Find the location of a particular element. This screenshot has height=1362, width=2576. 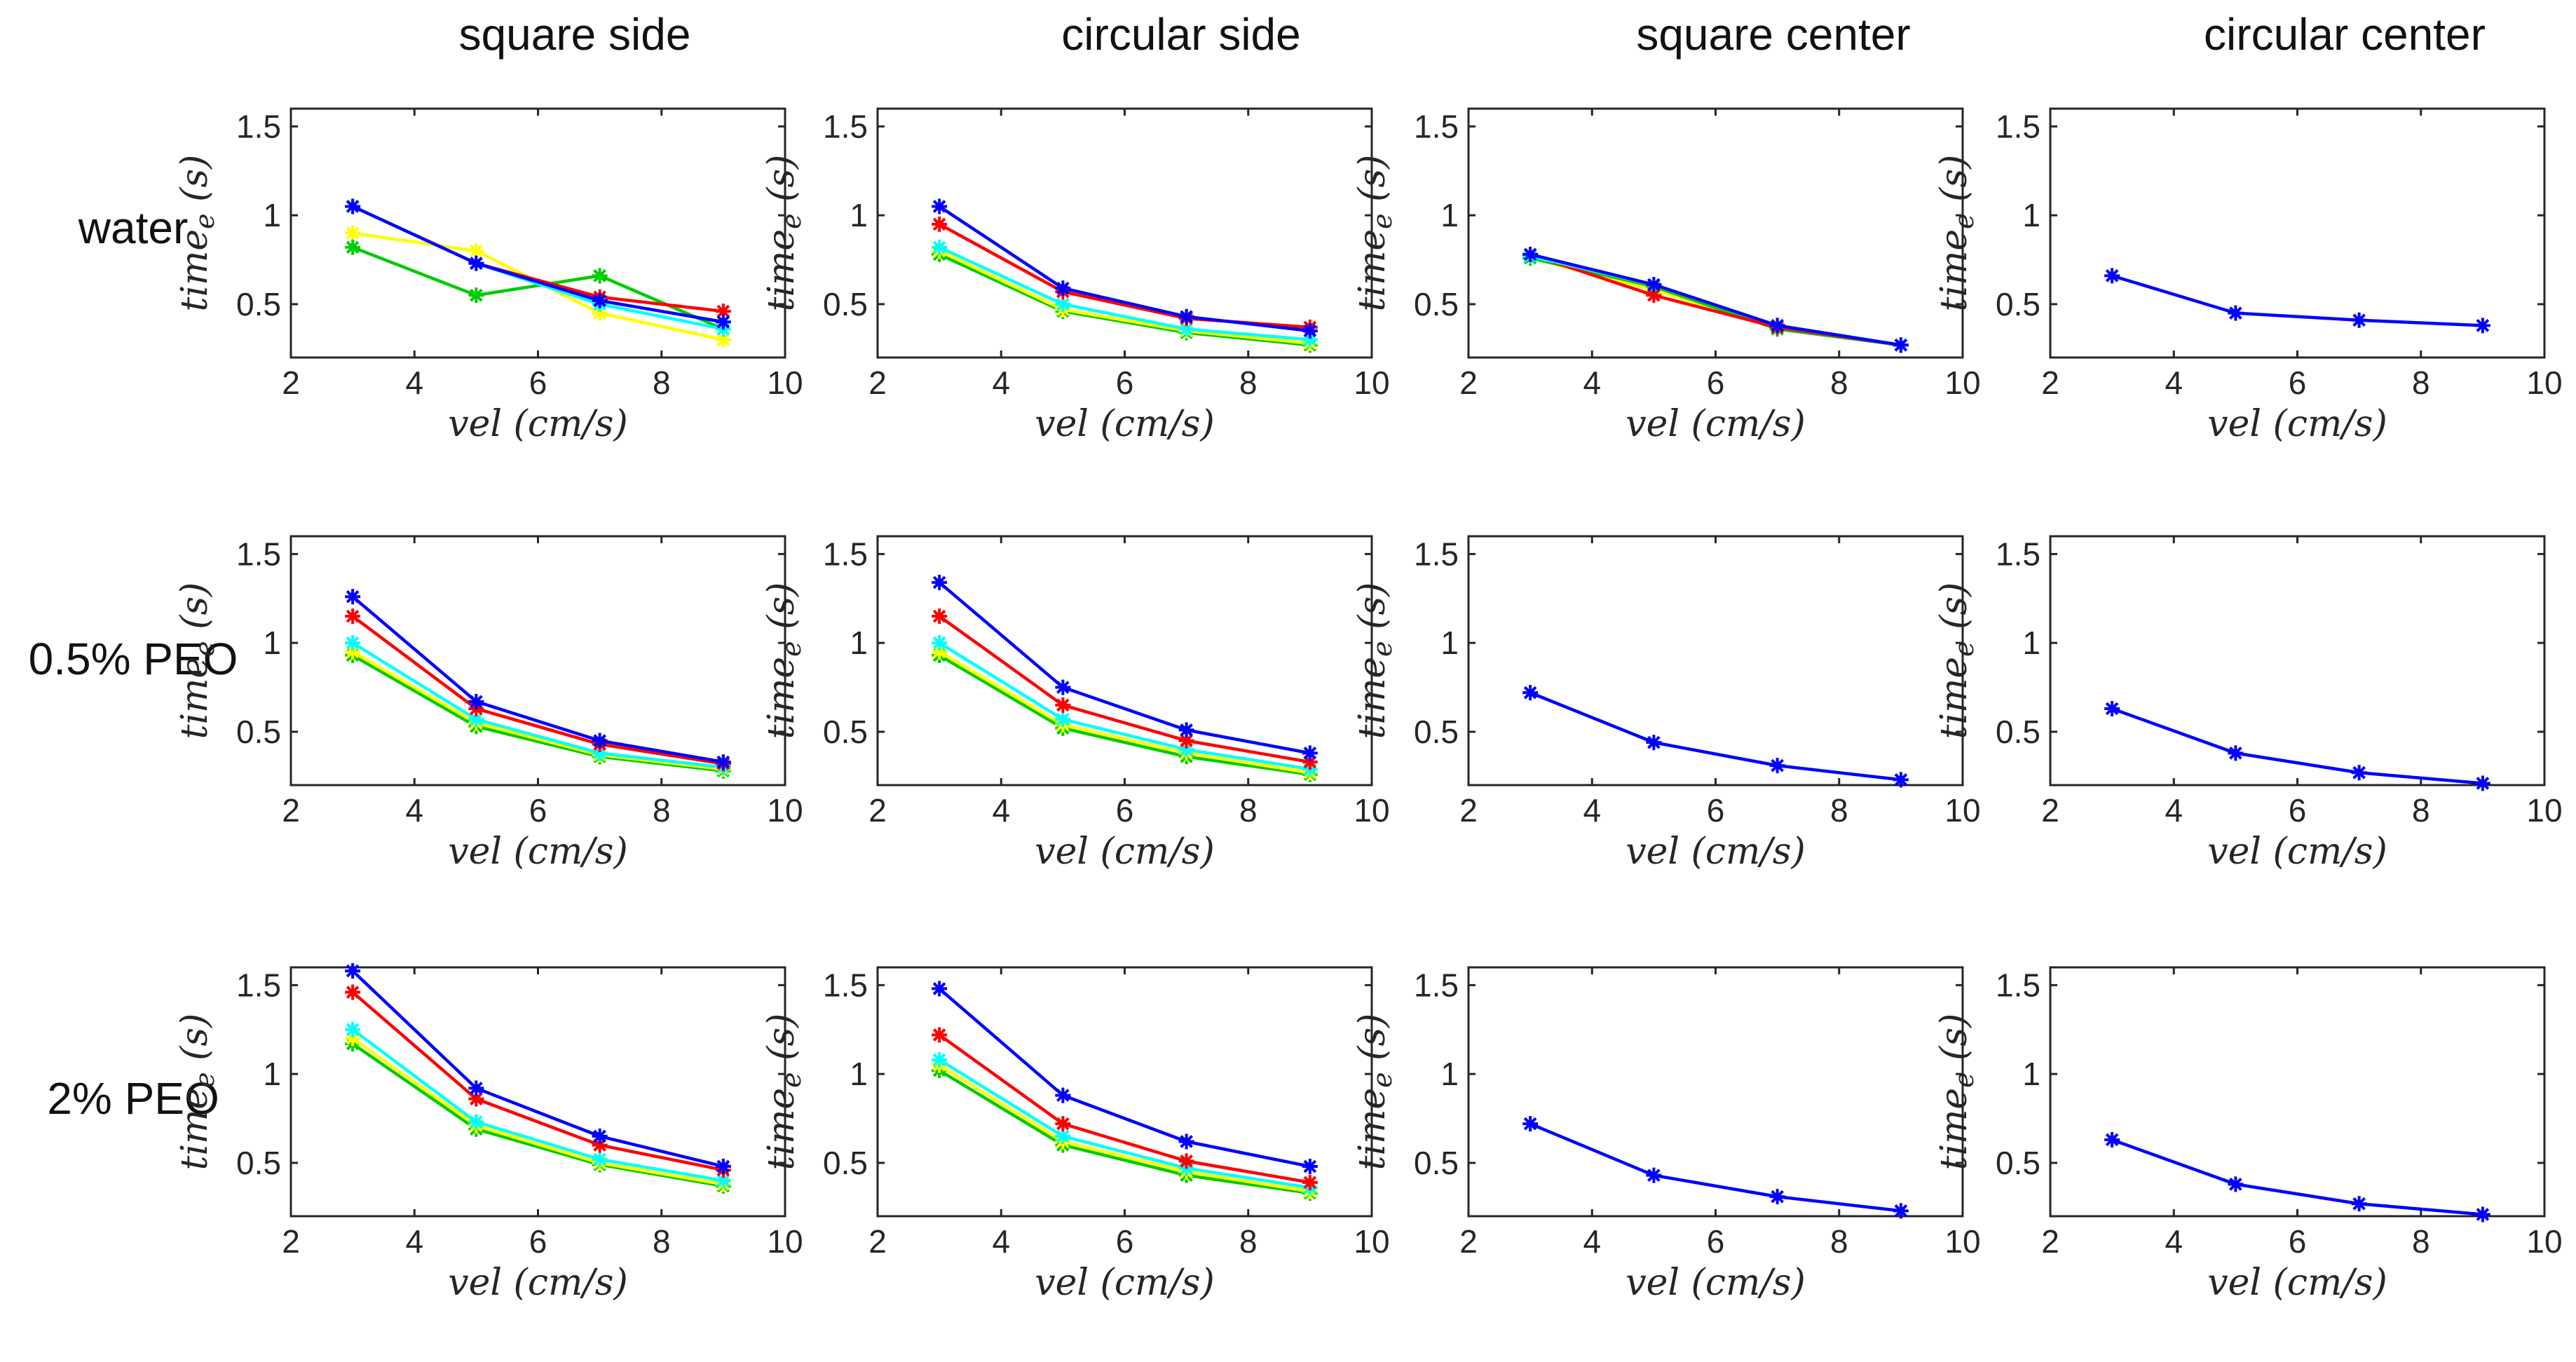

axes-box is located at coordinates (2297, 233).